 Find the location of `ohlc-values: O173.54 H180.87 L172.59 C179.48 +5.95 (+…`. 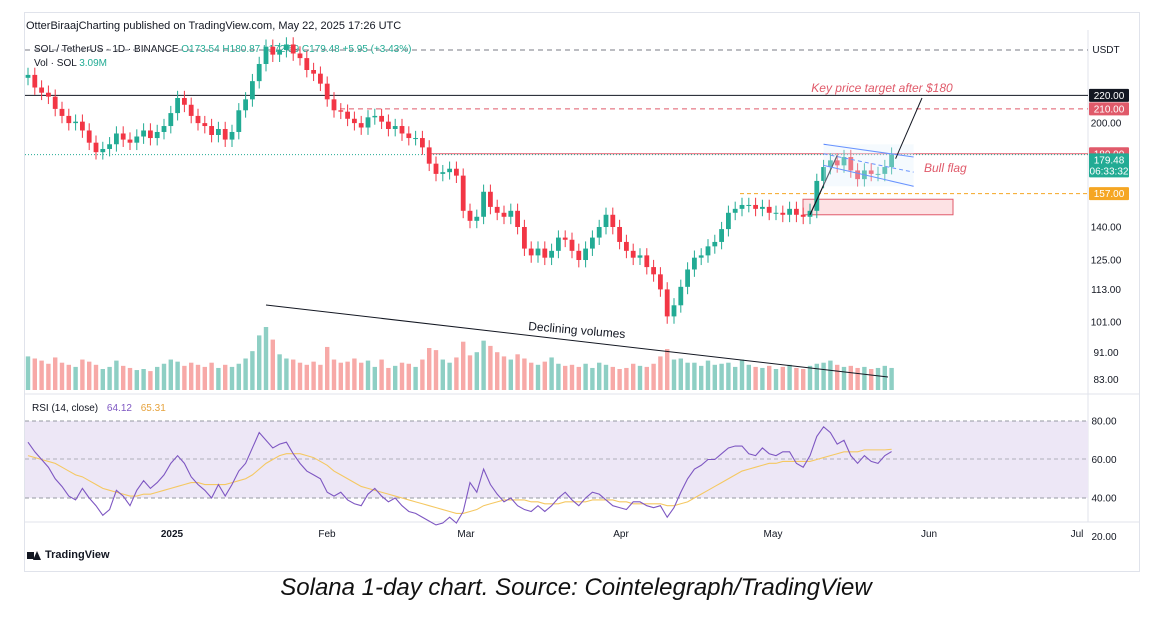

ohlc-values: O173.54 H180.87 L172.59 C179.48 +5.95 (+… is located at coordinates (296, 49).